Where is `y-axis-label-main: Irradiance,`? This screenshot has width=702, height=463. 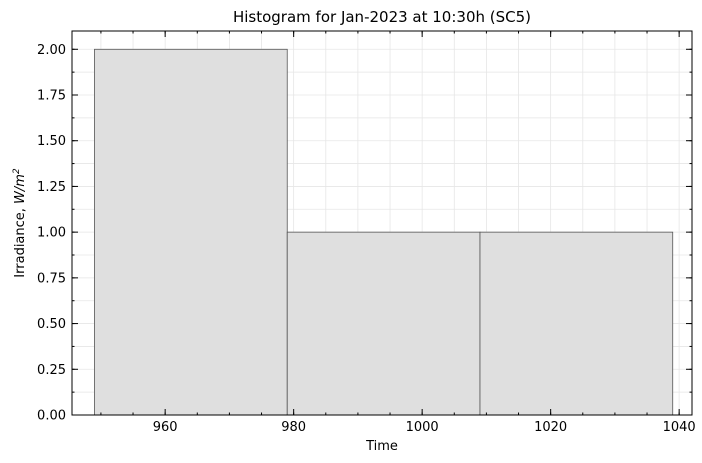
y-axis-label-main: Irradiance, is located at coordinates (20, 241).